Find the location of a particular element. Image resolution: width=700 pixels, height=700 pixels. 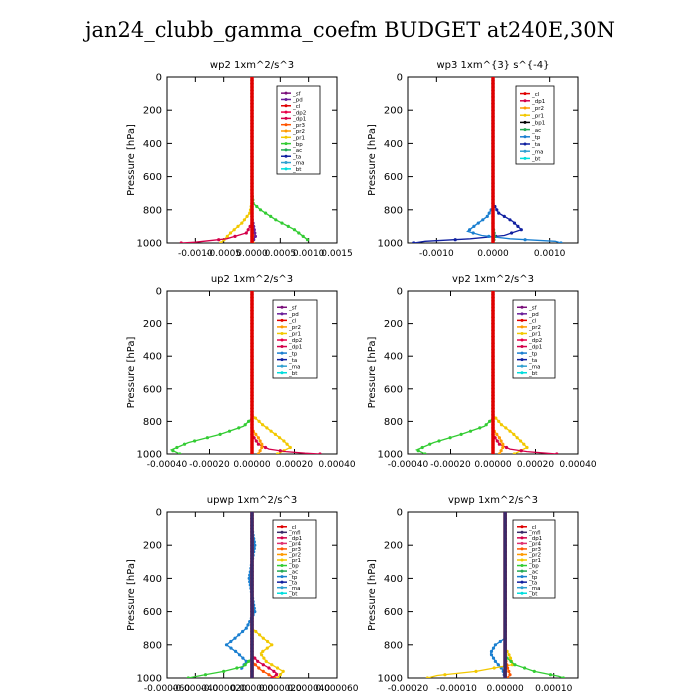

legend-label: _dp2 is located at coordinates (295, 341).